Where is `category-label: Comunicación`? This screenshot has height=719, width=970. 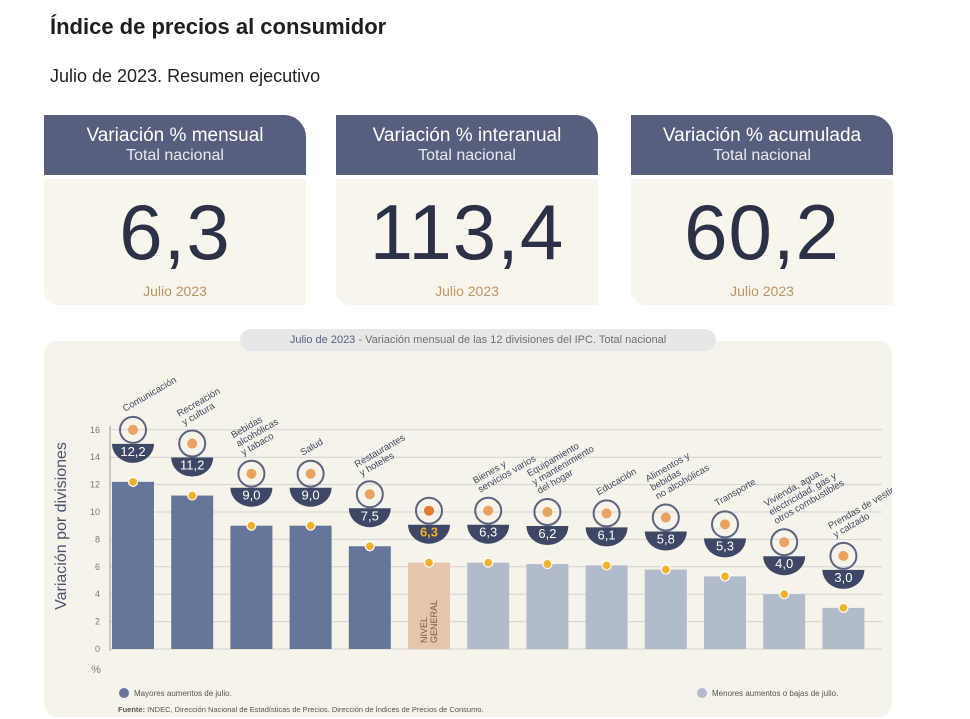 category-label: Comunicación is located at coordinates (150, 395).